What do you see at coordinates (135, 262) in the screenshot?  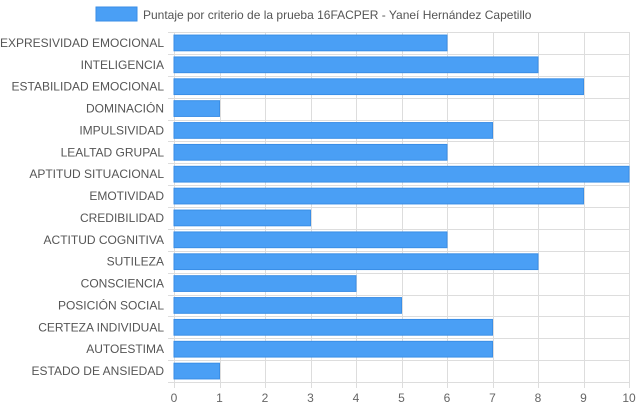 I see `category-label: SUTILEZA` at bounding box center [135, 262].